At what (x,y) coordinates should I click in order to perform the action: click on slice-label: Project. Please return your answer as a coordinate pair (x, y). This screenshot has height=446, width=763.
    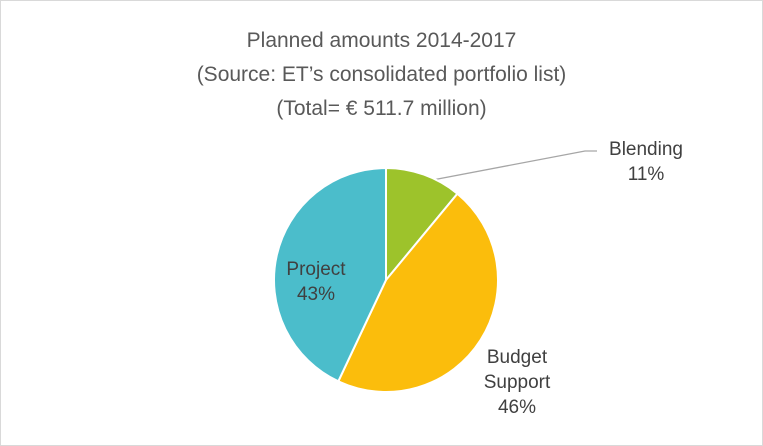
    Looking at the image, I should click on (316, 269).